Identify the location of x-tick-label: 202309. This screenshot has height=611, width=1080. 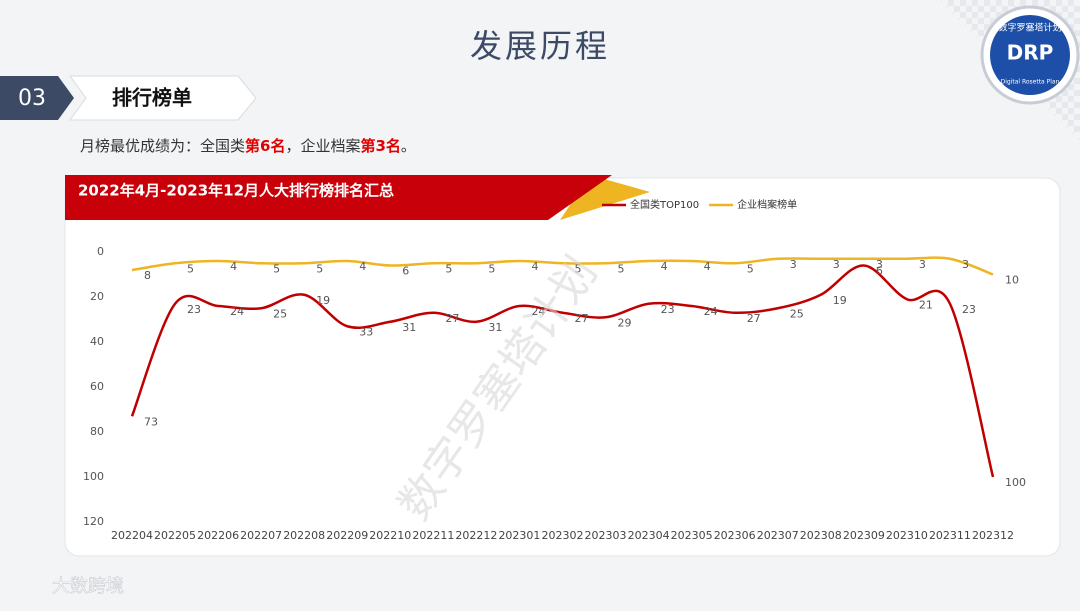
(864, 535).